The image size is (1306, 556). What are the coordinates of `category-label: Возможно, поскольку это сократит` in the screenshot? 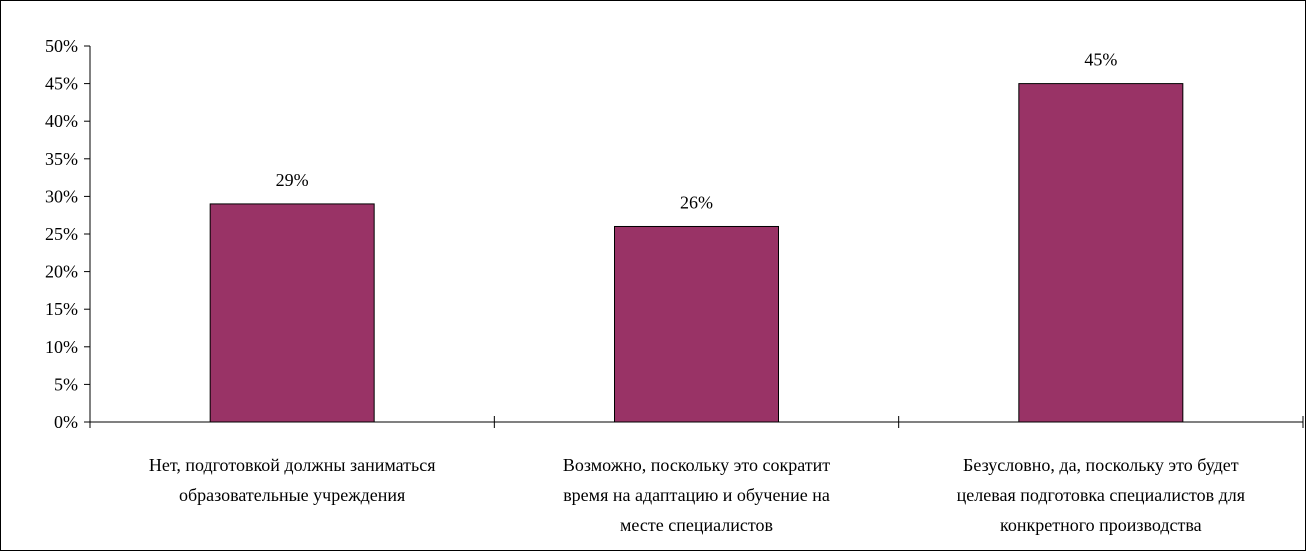 It's located at (696, 465).